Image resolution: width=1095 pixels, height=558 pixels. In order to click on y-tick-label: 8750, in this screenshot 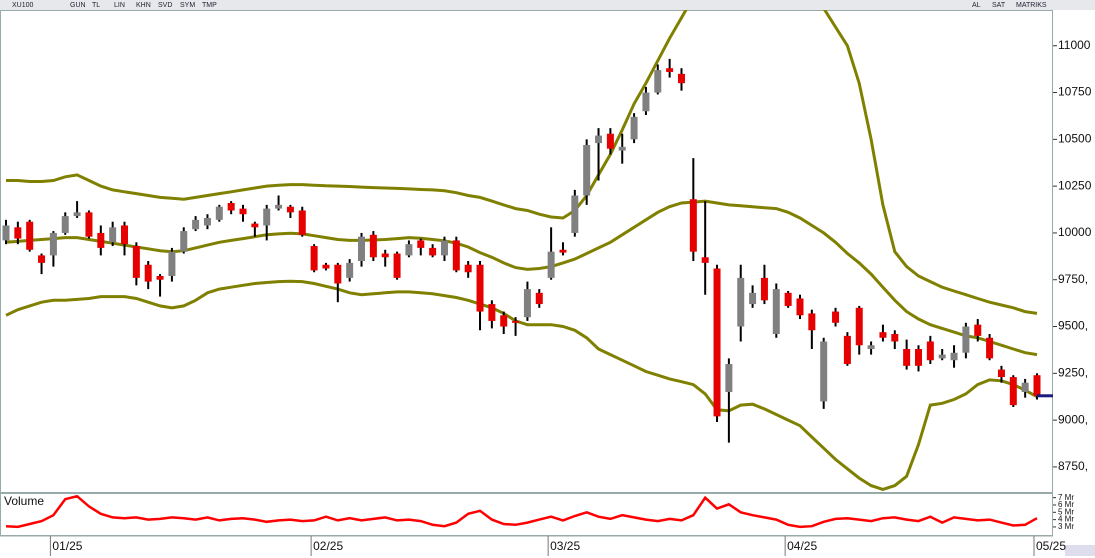, I will do `click(1073, 466)`.